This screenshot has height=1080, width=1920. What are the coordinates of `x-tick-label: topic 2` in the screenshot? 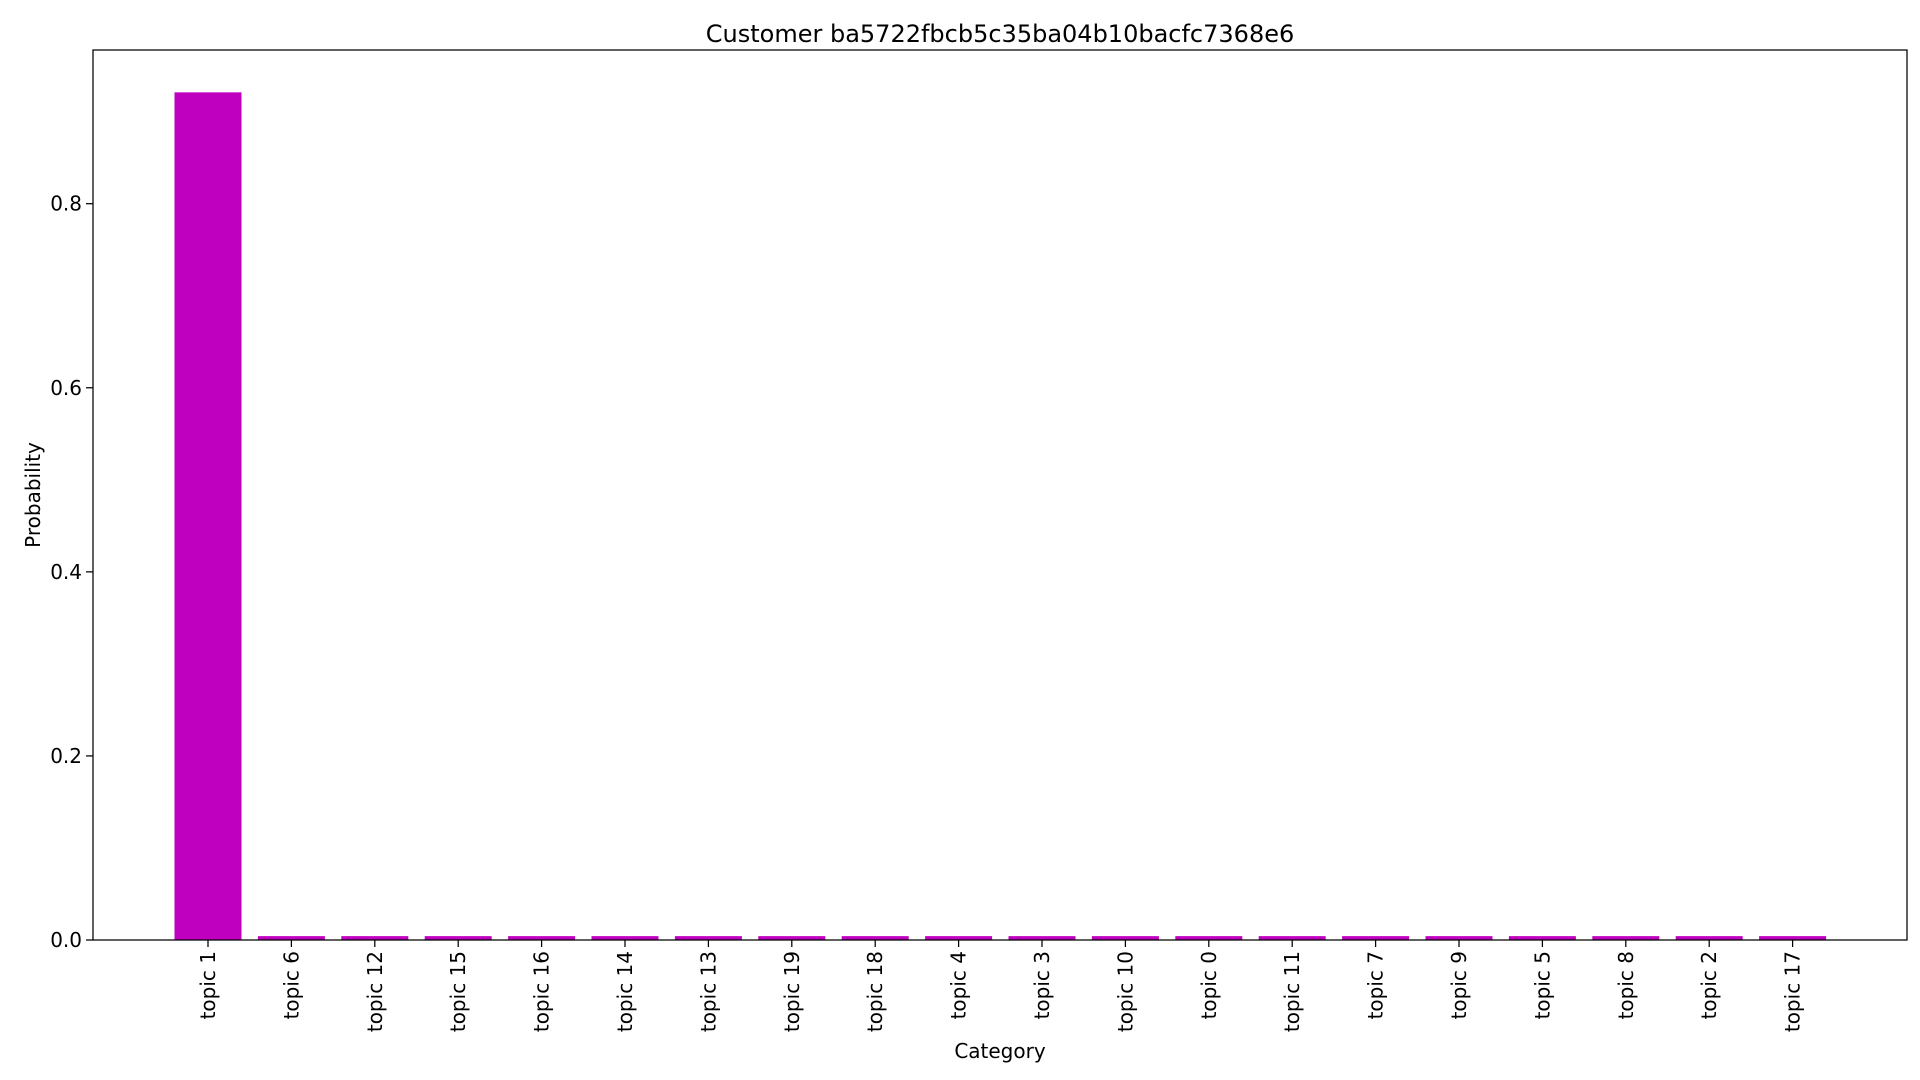 It's located at (1709, 985).